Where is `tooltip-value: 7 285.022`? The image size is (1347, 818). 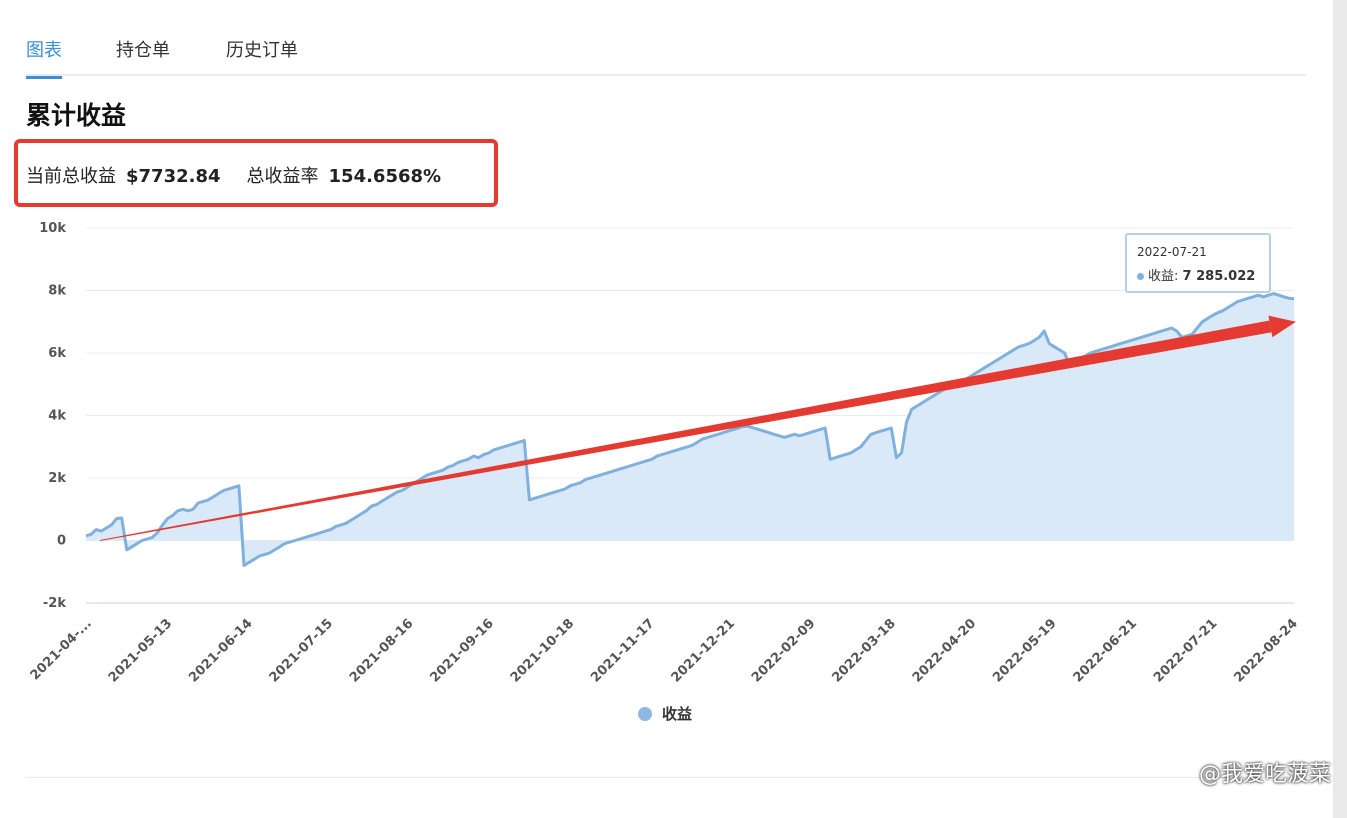 tooltip-value: 7 285.022 is located at coordinates (1219, 276).